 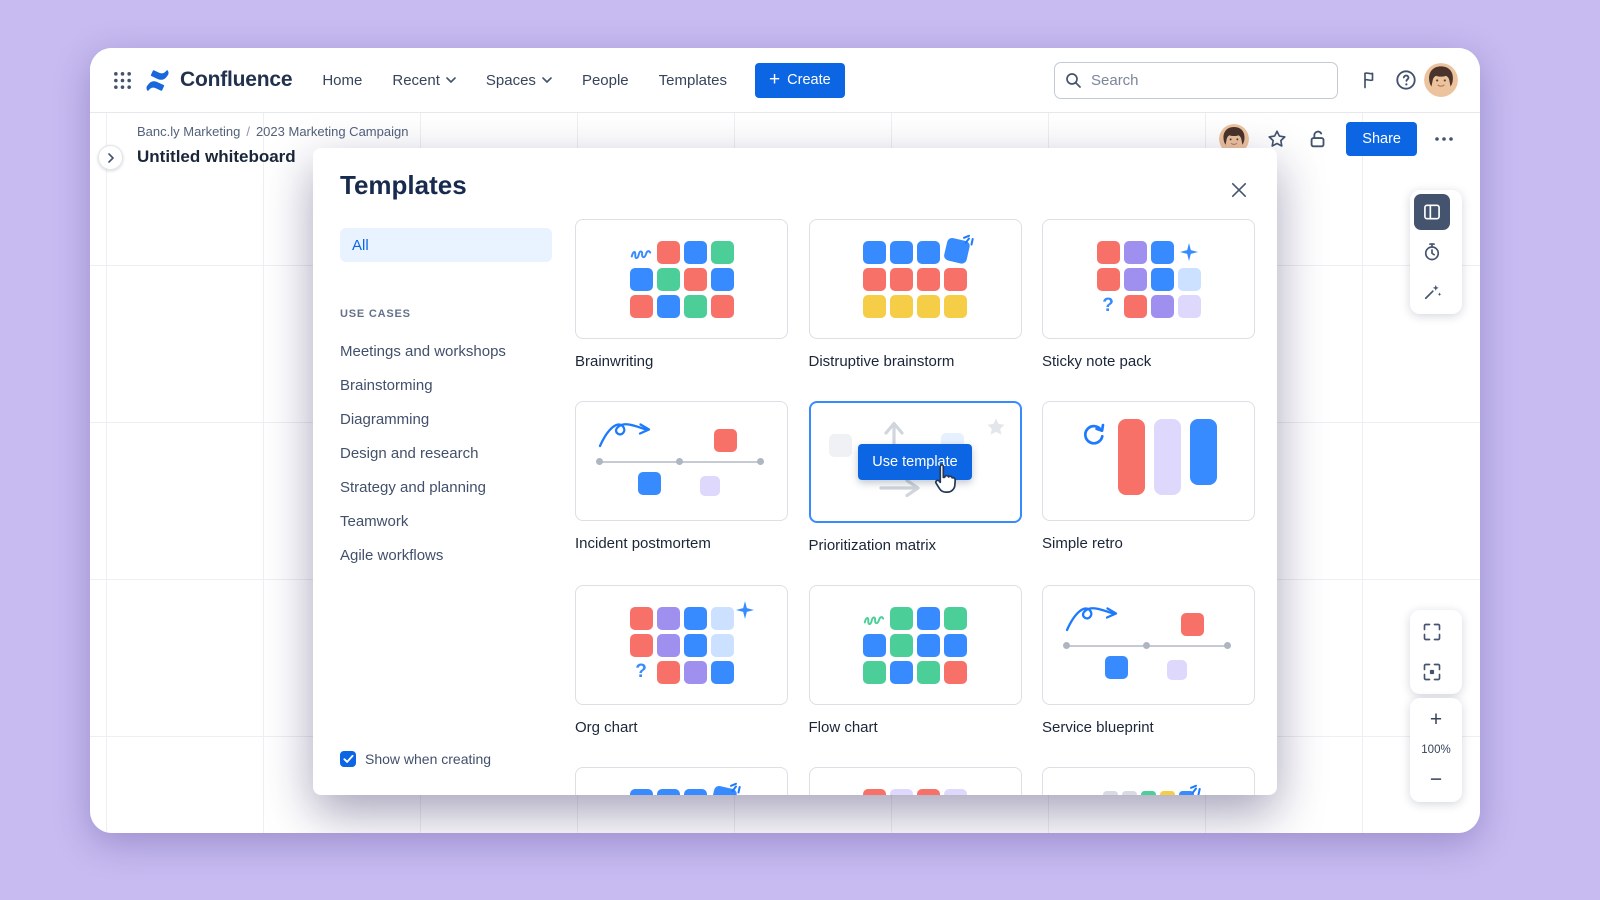 I want to click on search-box, so click(x=1196, y=80).